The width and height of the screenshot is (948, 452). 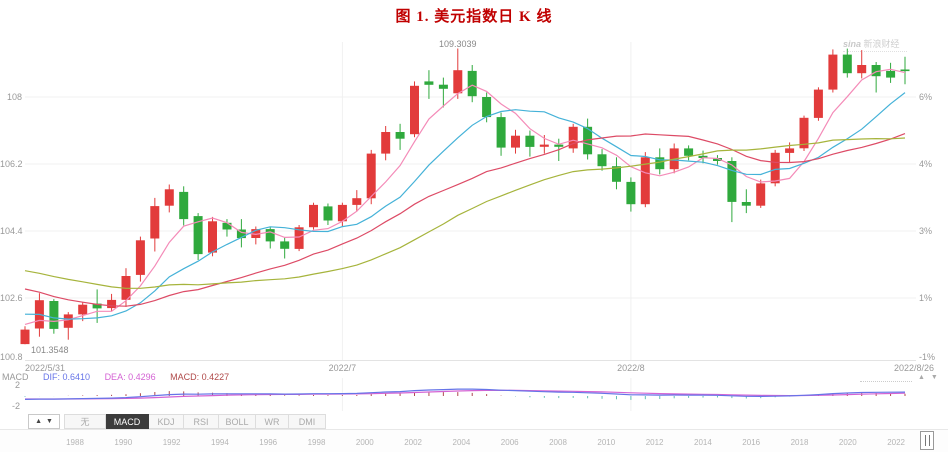 What do you see at coordinates (11, 357) in the screenshot?
I see `price-axis-label: 100.8` at bounding box center [11, 357].